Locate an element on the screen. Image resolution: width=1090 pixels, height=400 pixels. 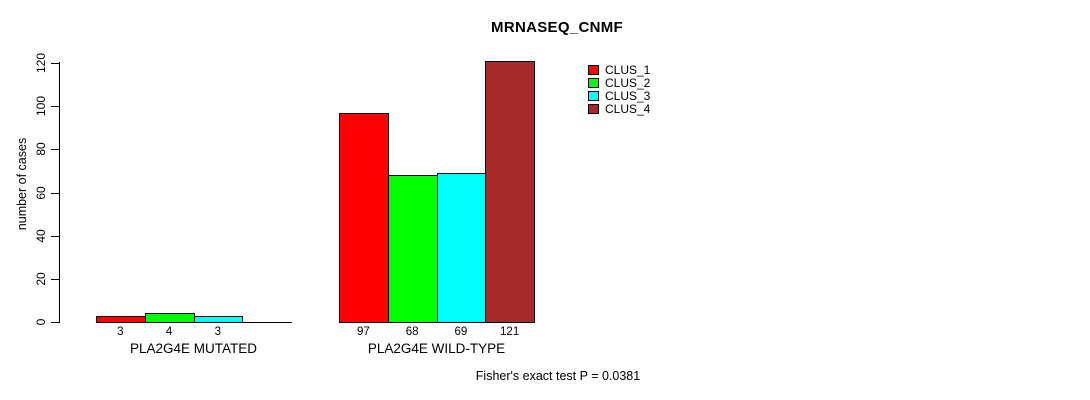
bar-value-label: 69 is located at coordinates (461, 332).